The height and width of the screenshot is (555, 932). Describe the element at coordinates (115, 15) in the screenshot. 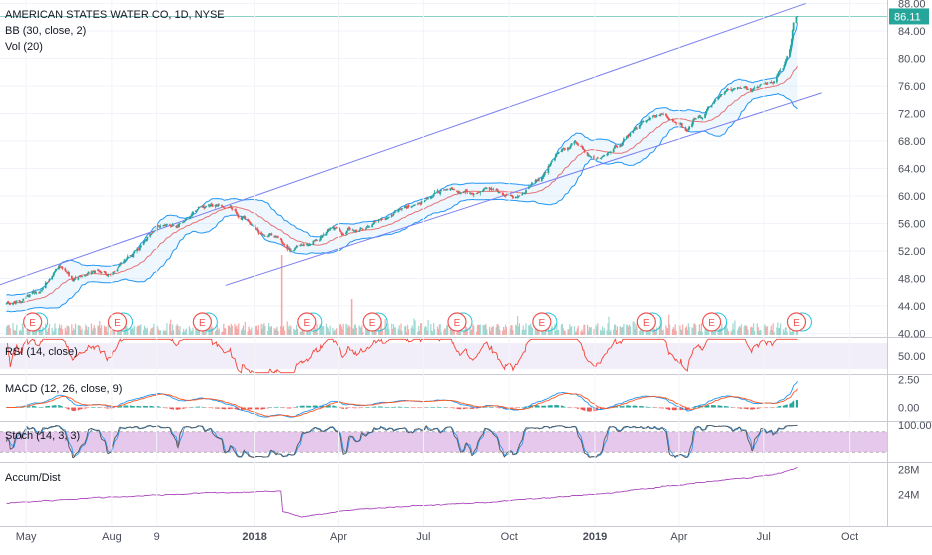

I see `symbol-title: AMERICAN STATES WATER CO, 1D, NYSE` at that location.